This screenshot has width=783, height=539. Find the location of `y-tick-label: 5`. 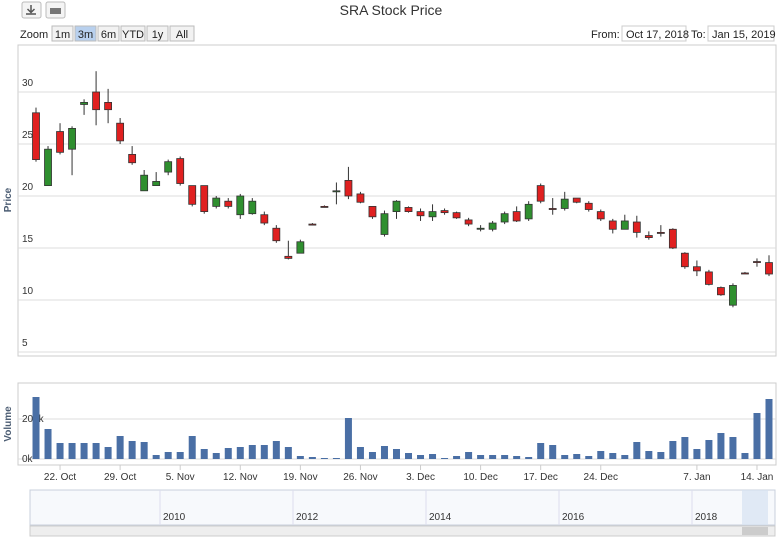

y-tick-label: 5 is located at coordinates (25, 343).